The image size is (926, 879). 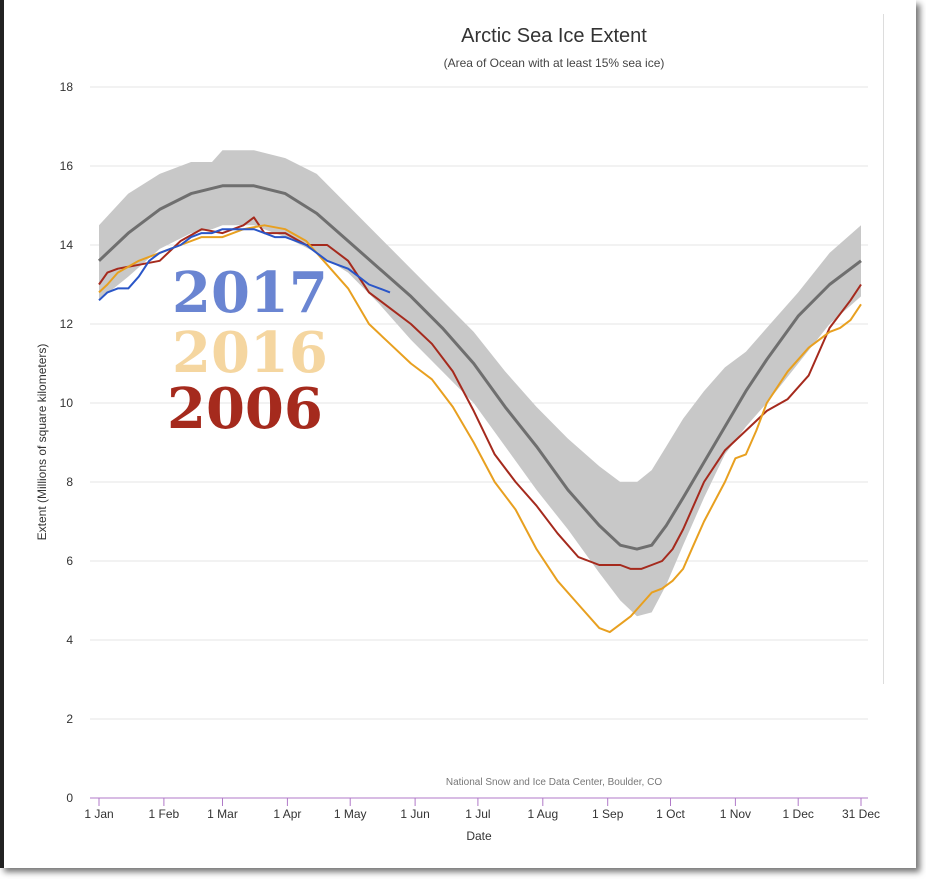 I want to click on year-label-2016: 2016, so click(x=250, y=353).